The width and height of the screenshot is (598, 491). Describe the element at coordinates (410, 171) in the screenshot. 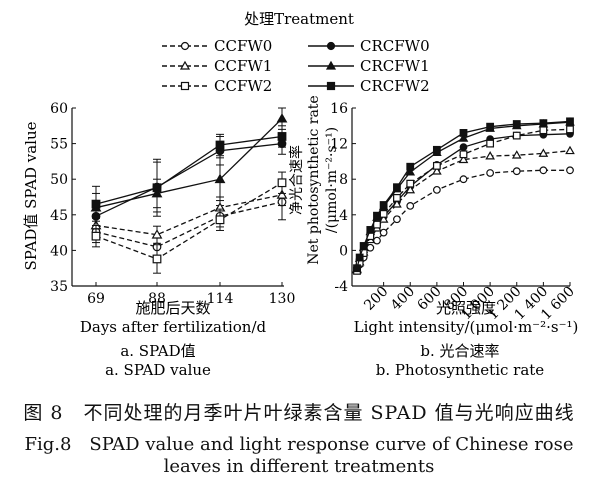

I see `photo-point-crcfw1` at that location.